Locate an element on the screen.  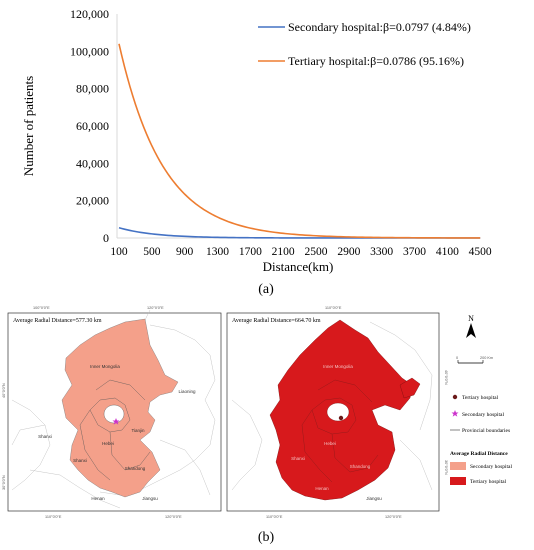
y-tick-label: 60,000 is located at coordinates (92, 126).